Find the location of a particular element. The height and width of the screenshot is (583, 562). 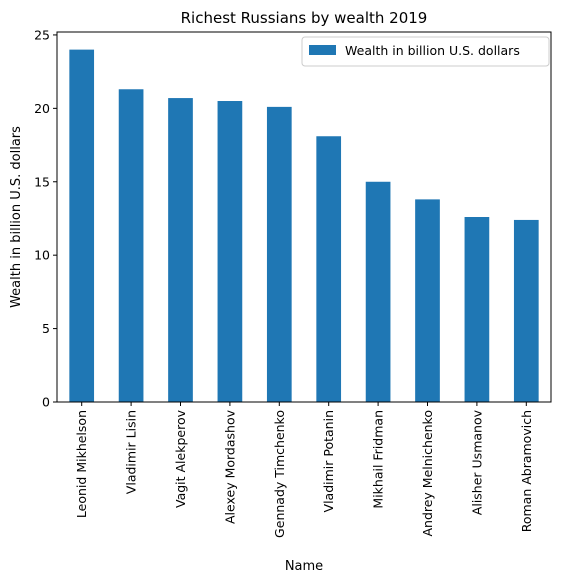

x-tick-label: Vagit Alekperov is located at coordinates (180, 458).